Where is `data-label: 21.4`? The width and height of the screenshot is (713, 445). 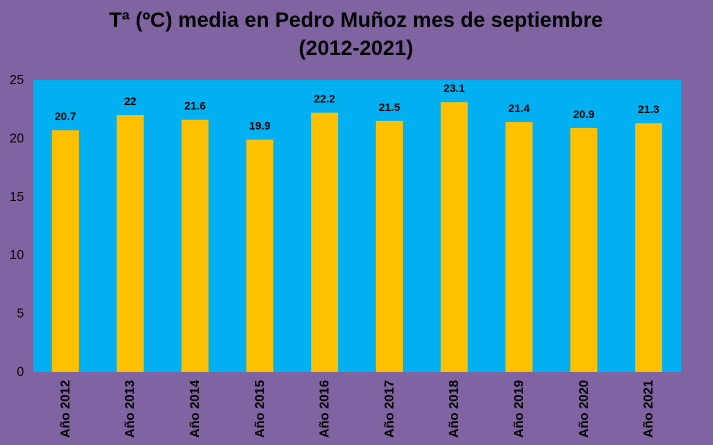 data-label: 21.4 is located at coordinates (519, 109).